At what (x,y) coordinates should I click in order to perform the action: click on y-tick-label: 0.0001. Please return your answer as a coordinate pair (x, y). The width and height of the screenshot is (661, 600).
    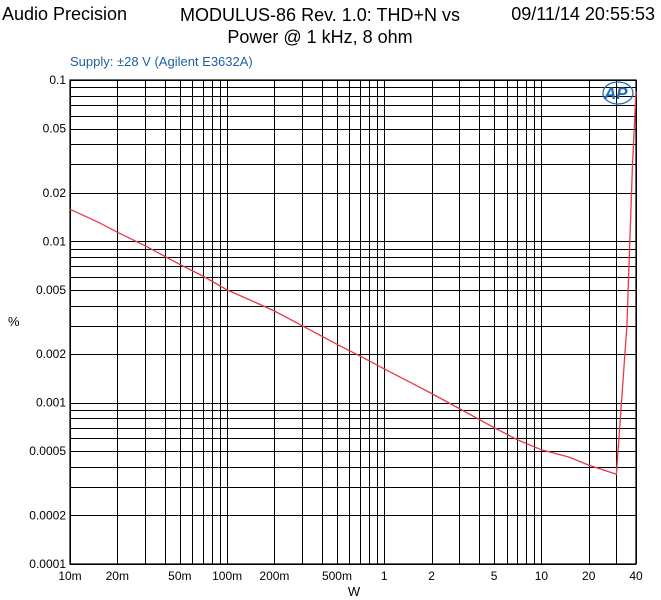
    Looking at the image, I should click on (47, 564).